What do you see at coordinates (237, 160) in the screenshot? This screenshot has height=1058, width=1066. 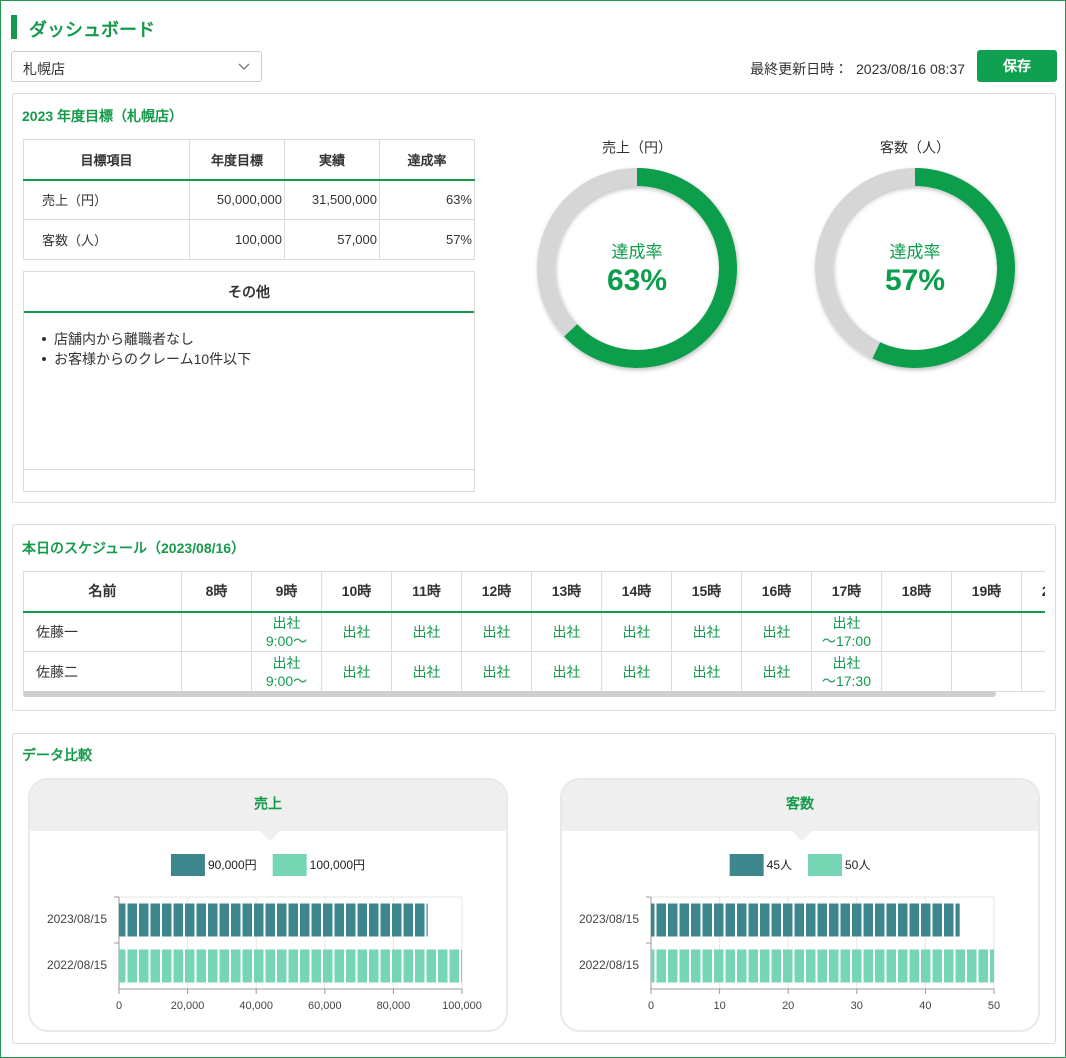 I see `column-header: 年度目標` at bounding box center [237, 160].